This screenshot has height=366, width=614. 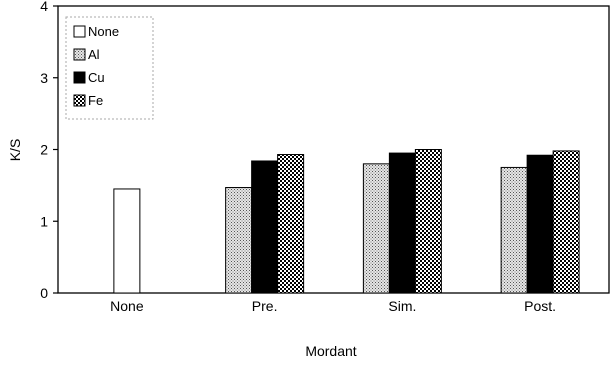 What do you see at coordinates (79, 77) in the screenshot?
I see `legend-swatch-cu` at bounding box center [79, 77].